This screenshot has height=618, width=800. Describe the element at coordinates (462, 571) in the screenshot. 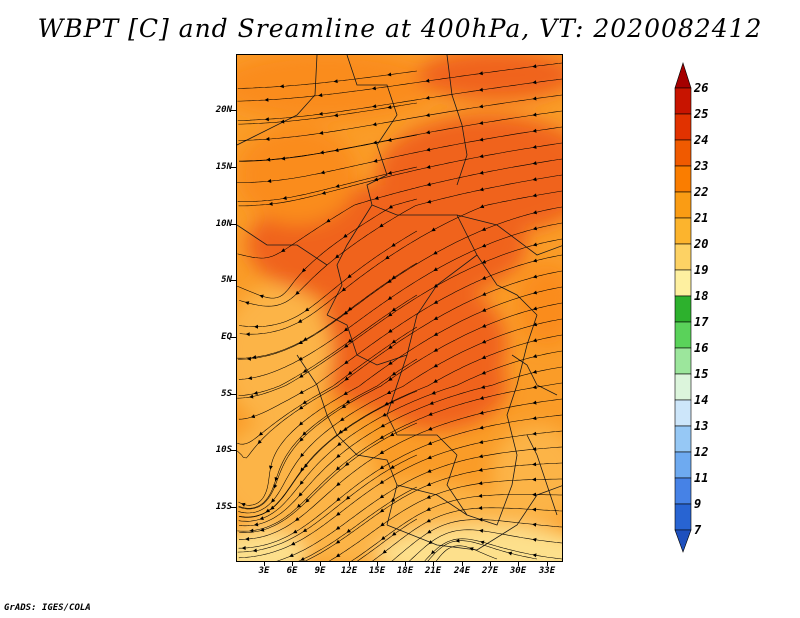

I see `lon-label-24e: 24E` at that location.